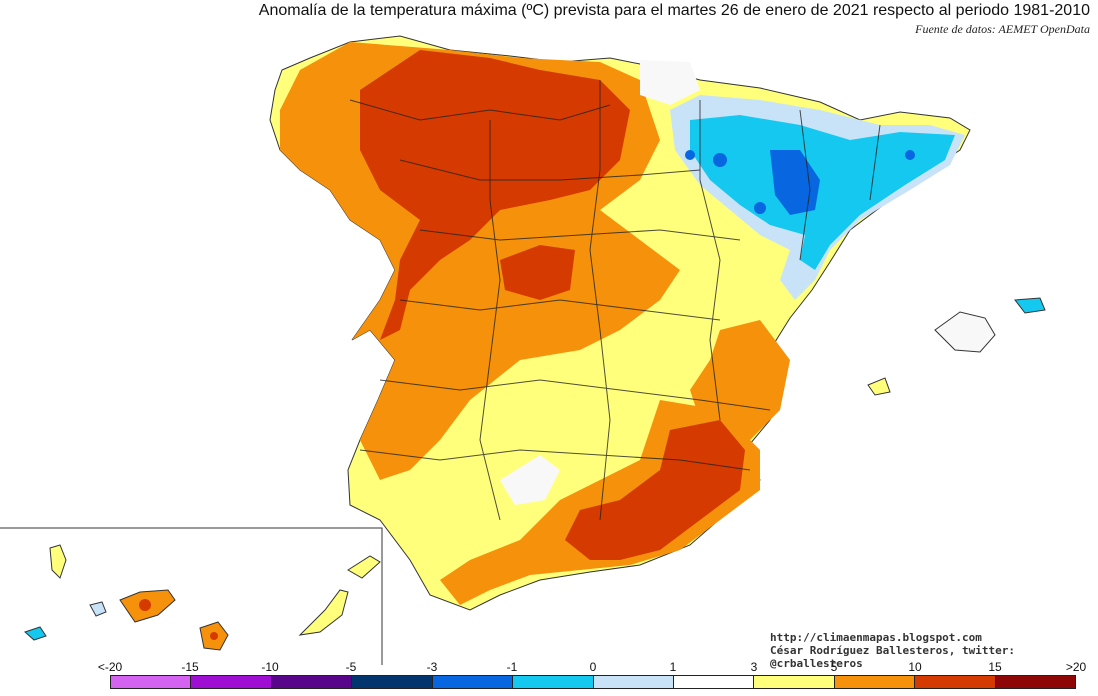  I want to click on canary-tenerife-peak, so click(145, 605).